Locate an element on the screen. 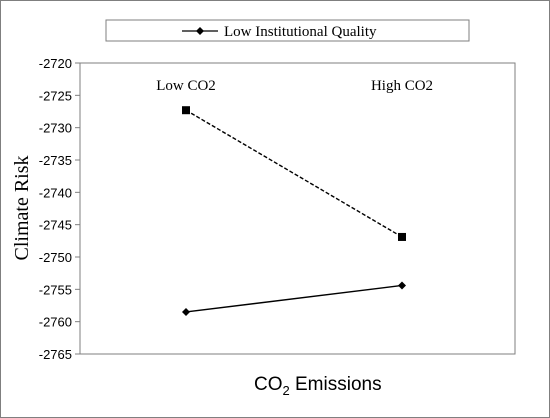 The width and height of the screenshot is (550, 418). category-label: High CO2 is located at coordinates (402, 86).